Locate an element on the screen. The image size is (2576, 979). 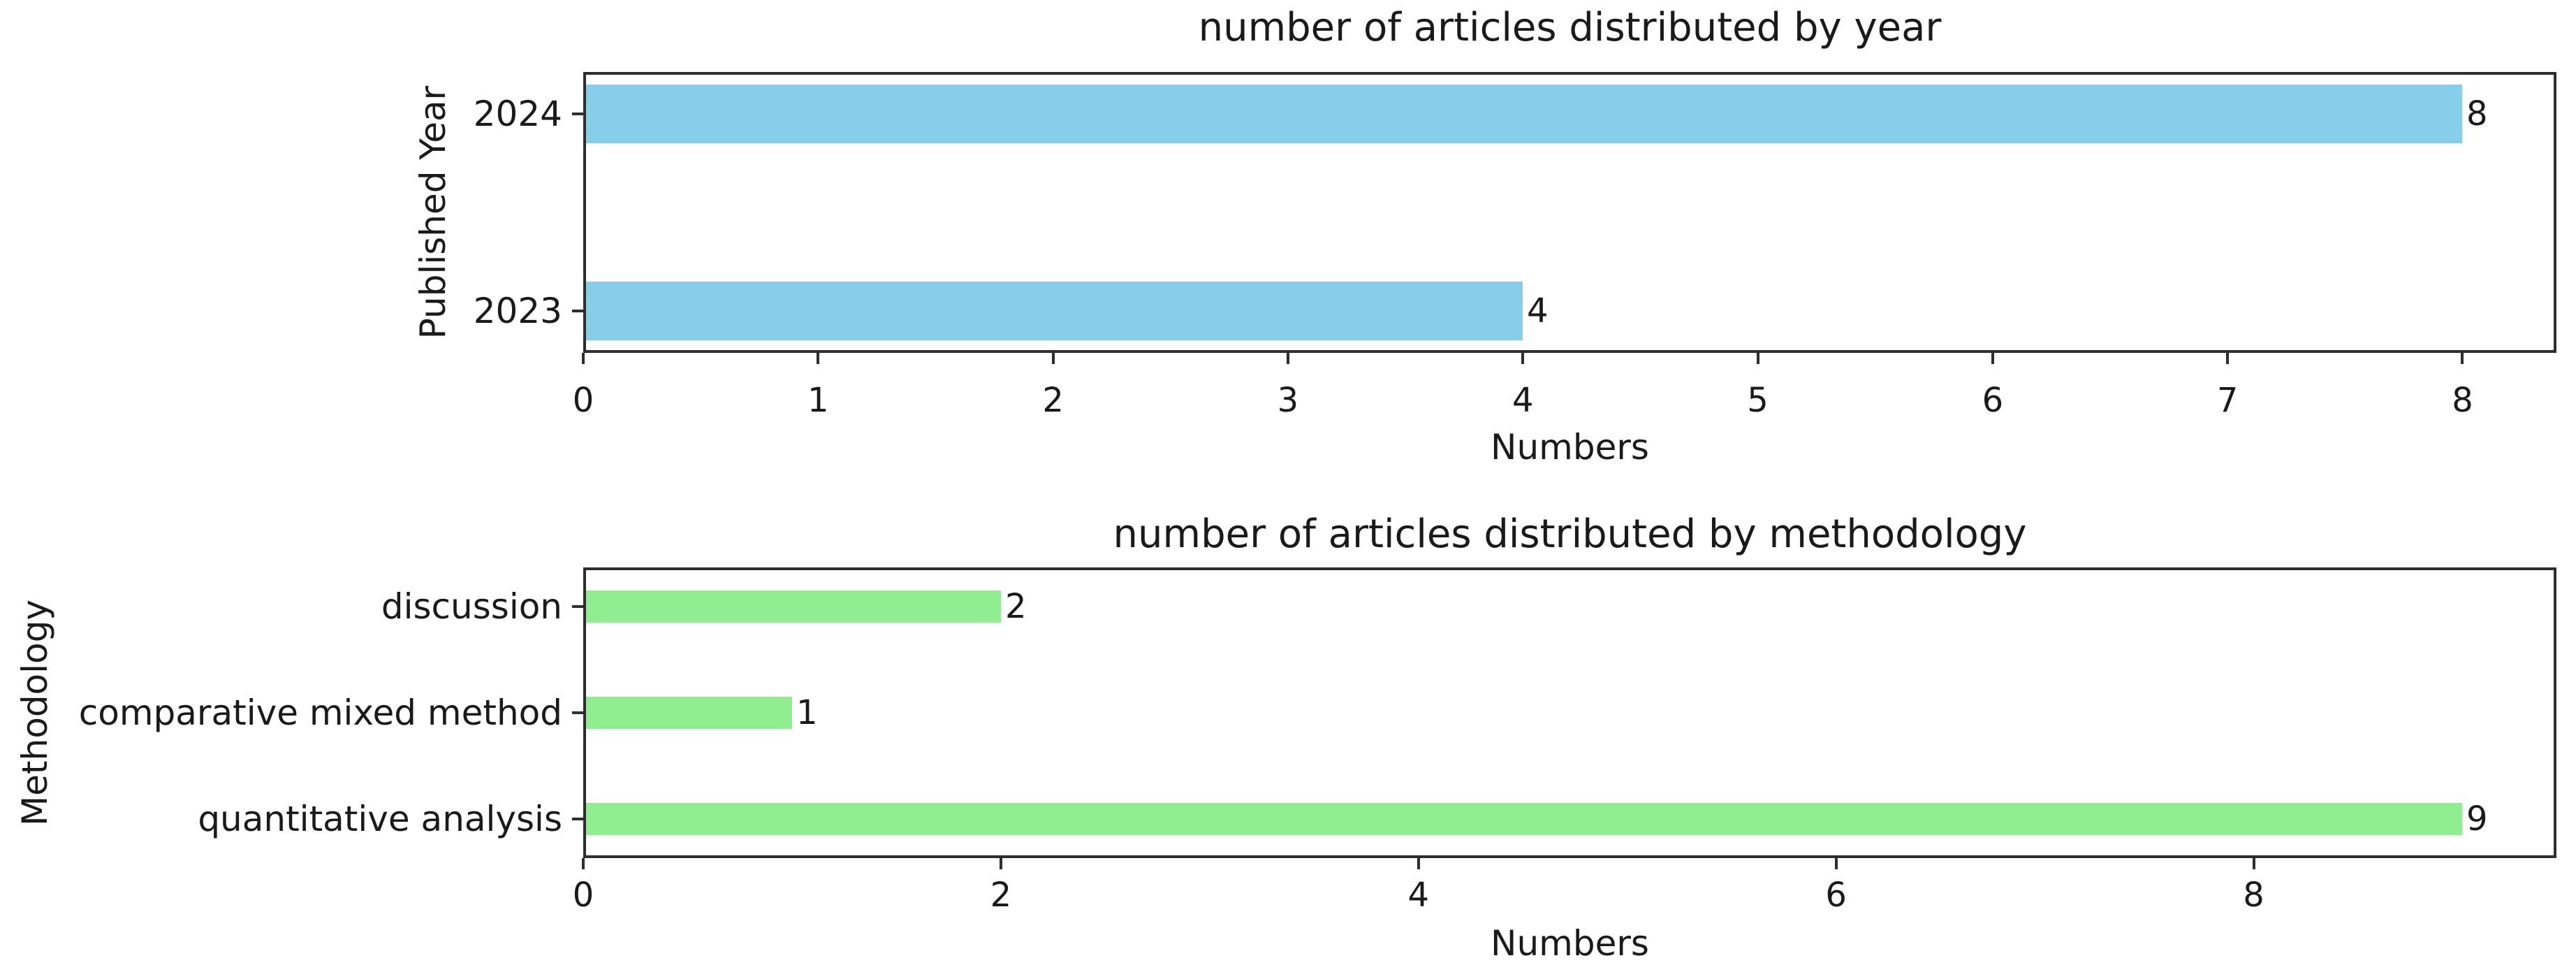
category-label: discussion is located at coordinates (471, 607).